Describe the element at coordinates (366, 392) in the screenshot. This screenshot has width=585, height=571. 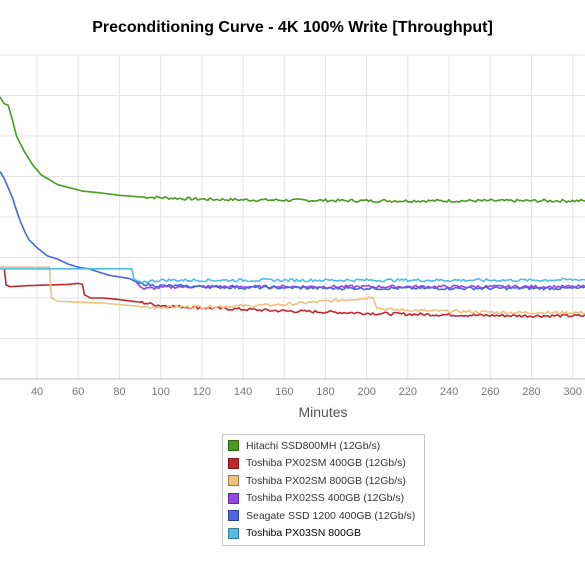
I see `x-tick-label: 200` at that location.